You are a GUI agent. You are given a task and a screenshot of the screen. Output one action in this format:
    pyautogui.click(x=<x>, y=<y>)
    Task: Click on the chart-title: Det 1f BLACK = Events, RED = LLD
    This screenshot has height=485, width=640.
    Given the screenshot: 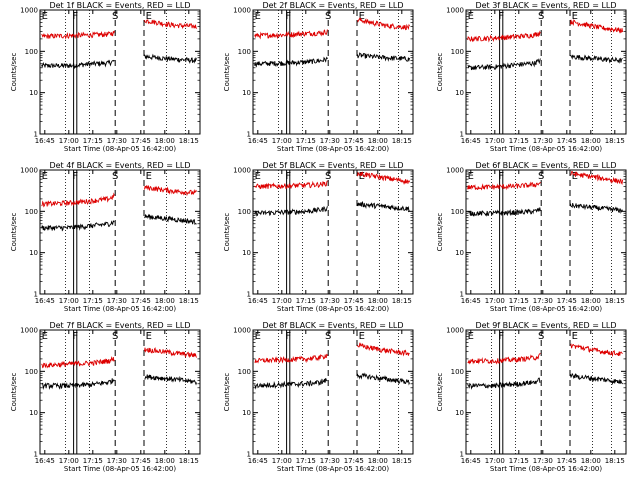 What is the action you would take?
    pyautogui.click(x=119, y=5)
    